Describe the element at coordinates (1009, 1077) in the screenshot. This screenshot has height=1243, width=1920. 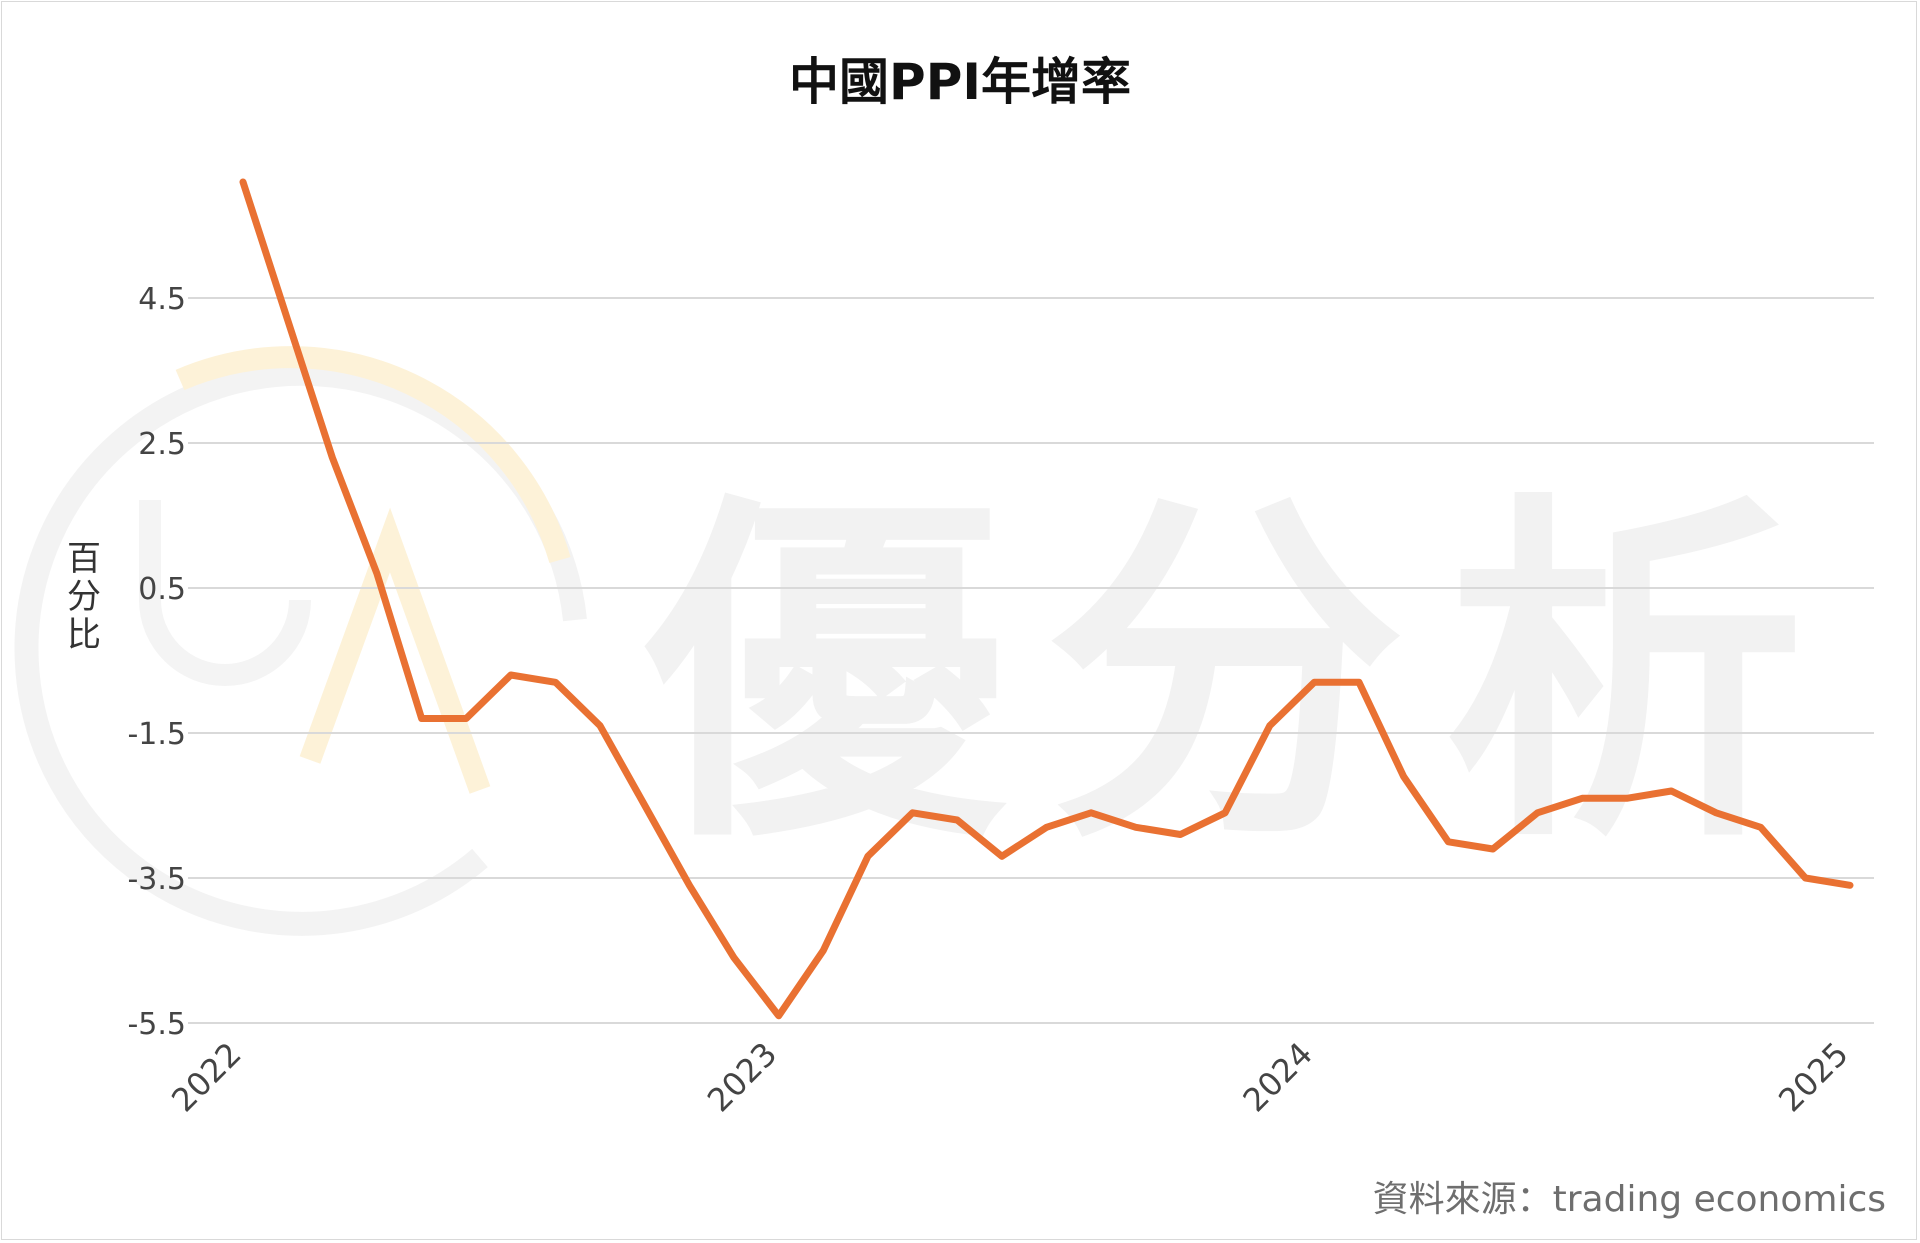
I see `x-axis-ticks: 2022 2023 2024 2025` at that location.